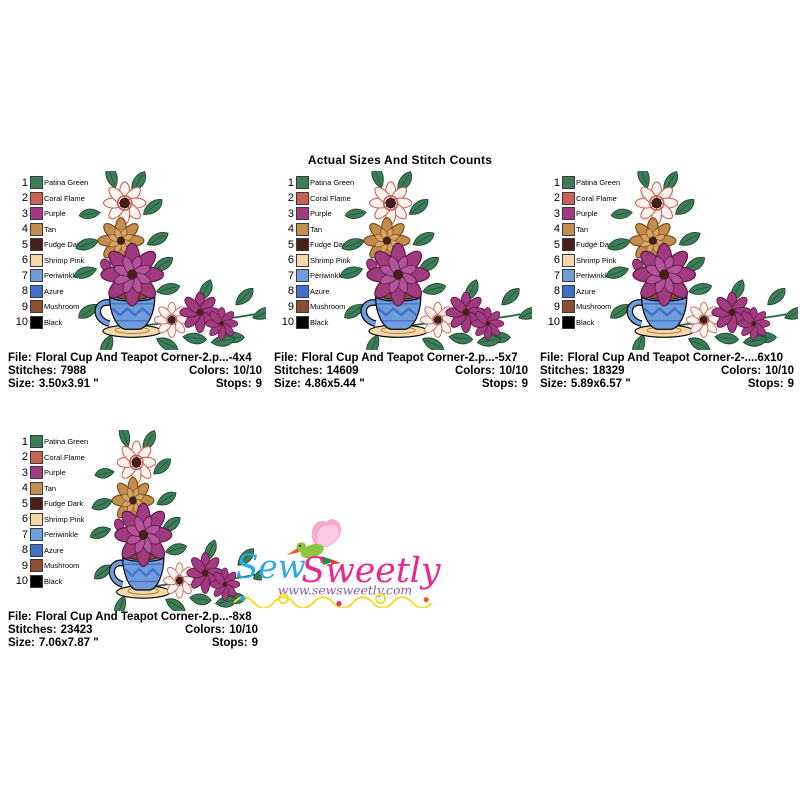  I want to click on thread-name: Tan, so click(316, 229).